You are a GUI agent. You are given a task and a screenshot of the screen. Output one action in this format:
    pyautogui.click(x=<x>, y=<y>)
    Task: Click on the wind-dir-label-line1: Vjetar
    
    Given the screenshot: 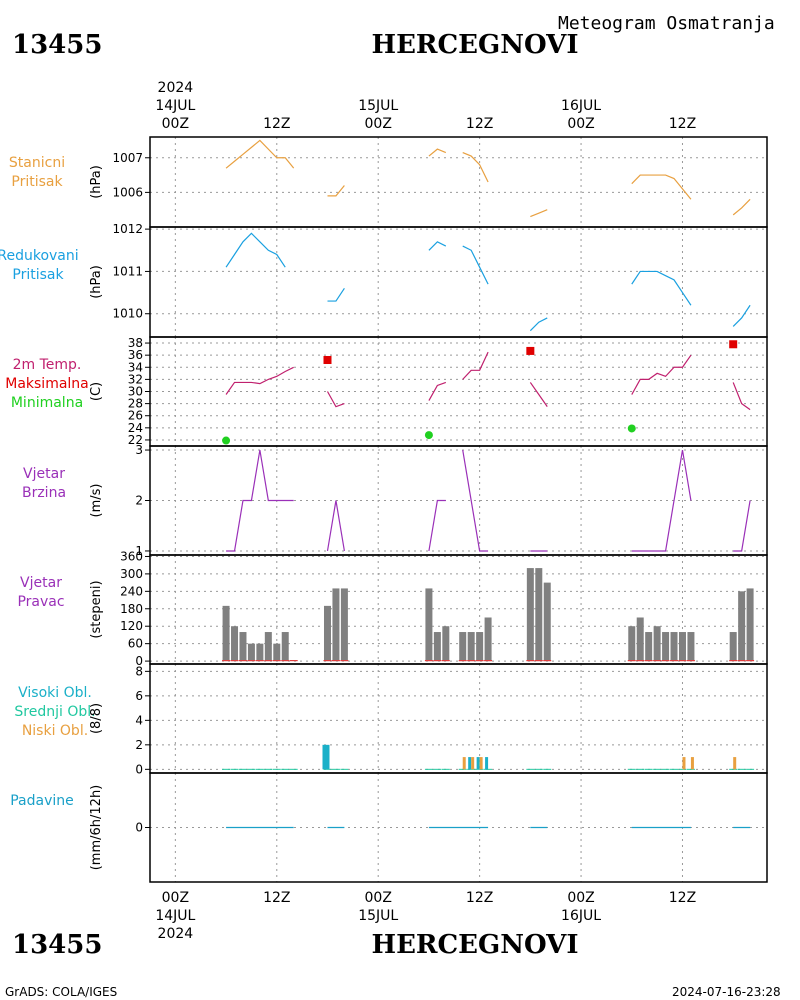 What is the action you would take?
    pyautogui.click(x=41, y=583)
    